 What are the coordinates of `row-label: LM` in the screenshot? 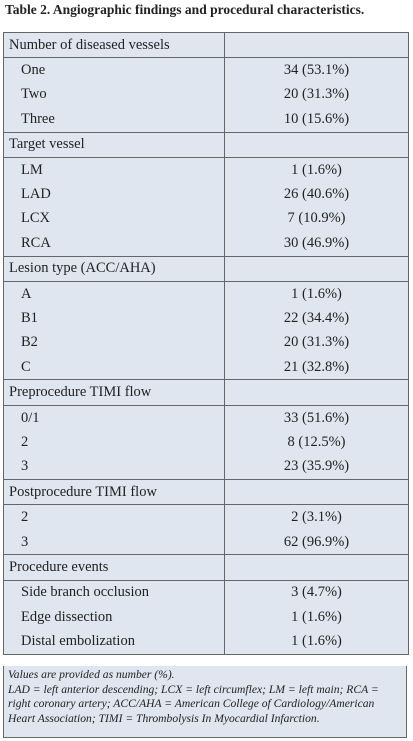 It's located at (114, 170).